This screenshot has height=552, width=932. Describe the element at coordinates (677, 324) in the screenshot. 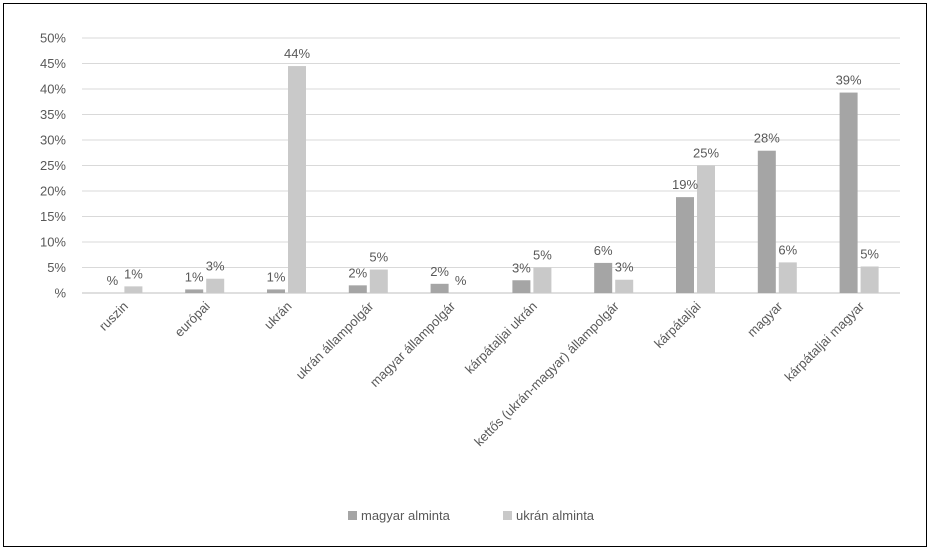

I see `x-tick-label: kárpátaljai` at that location.